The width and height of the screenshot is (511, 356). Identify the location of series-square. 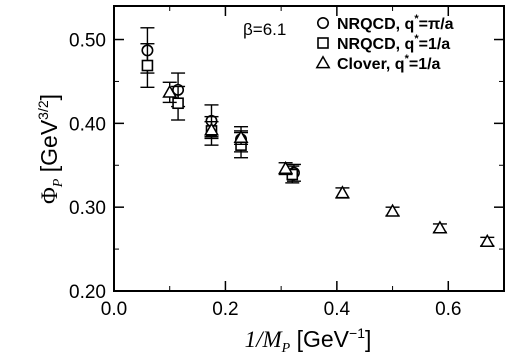
(219, 113).